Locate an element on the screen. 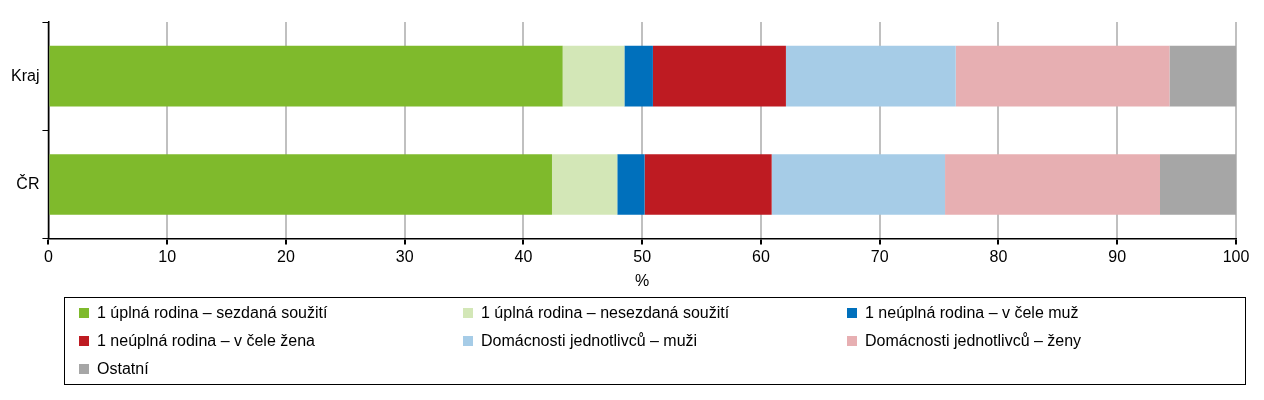 Image resolution: width=1264 pixels, height=400 pixels. legend-label: 1 neúplná rodina – v čele žena is located at coordinates (206, 341).